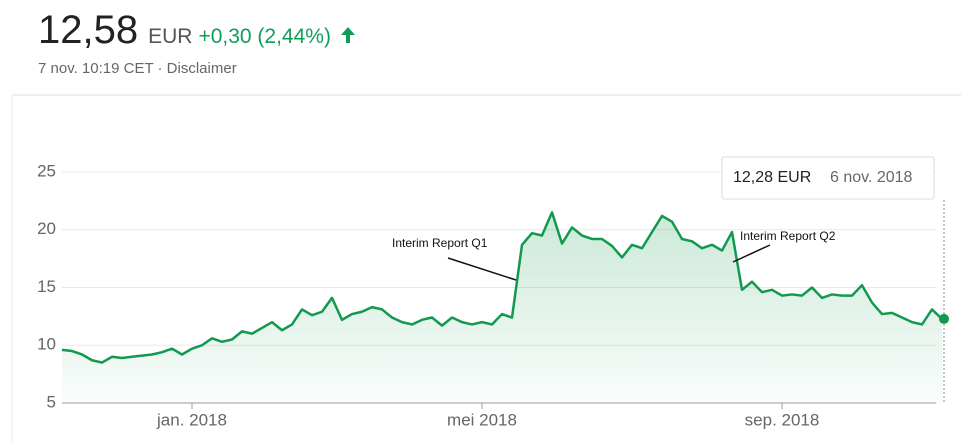  What do you see at coordinates (46, 228) in the screenshot?
I see `y-tick-label: 20` at bounding box center [46, 228].